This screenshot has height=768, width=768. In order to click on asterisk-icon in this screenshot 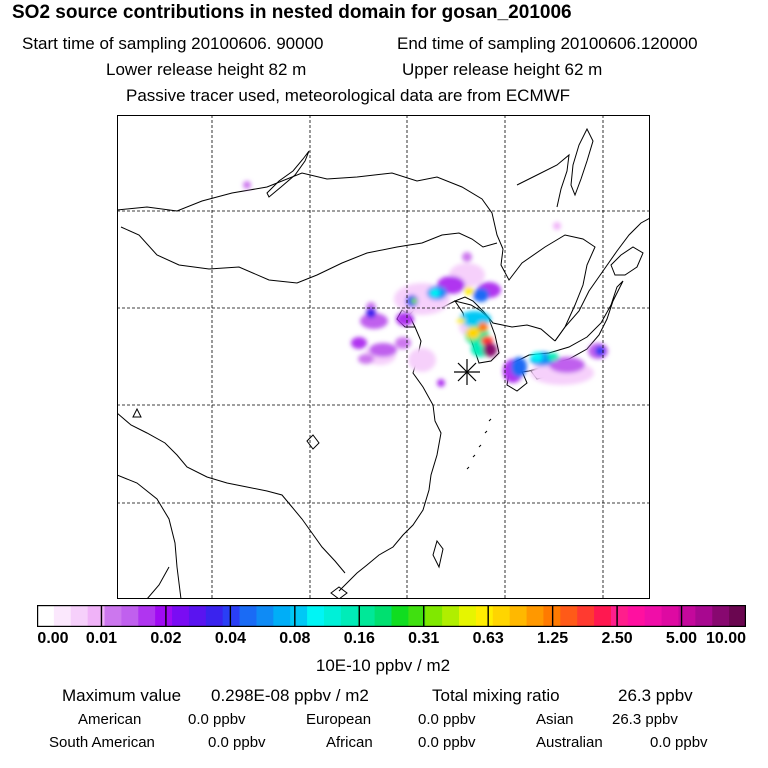, I will do `click(467, 372)`.